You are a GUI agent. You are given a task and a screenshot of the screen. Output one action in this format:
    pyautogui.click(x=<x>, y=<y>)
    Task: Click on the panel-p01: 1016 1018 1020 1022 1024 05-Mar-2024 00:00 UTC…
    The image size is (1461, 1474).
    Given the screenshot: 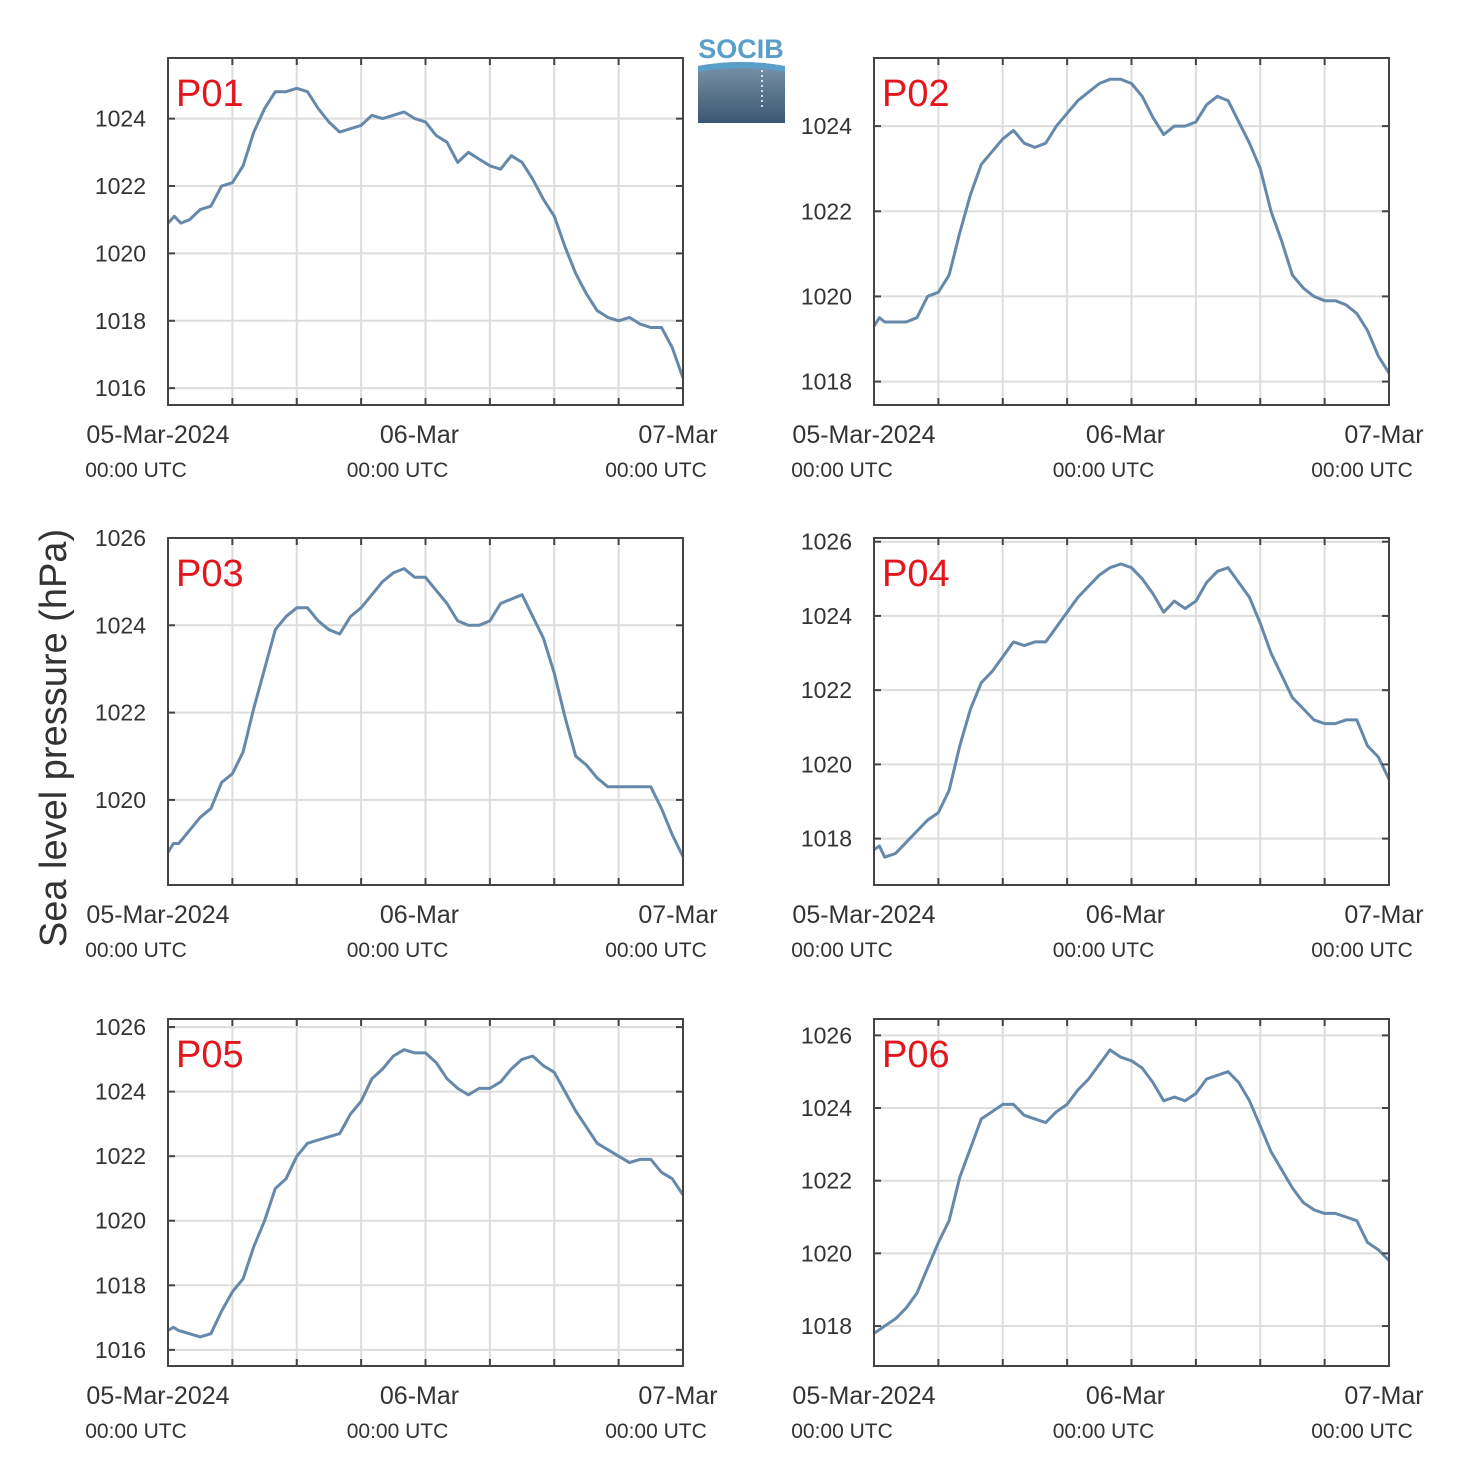 What is the action you would take?
    pyautogui.click(x=401, y=269)
    